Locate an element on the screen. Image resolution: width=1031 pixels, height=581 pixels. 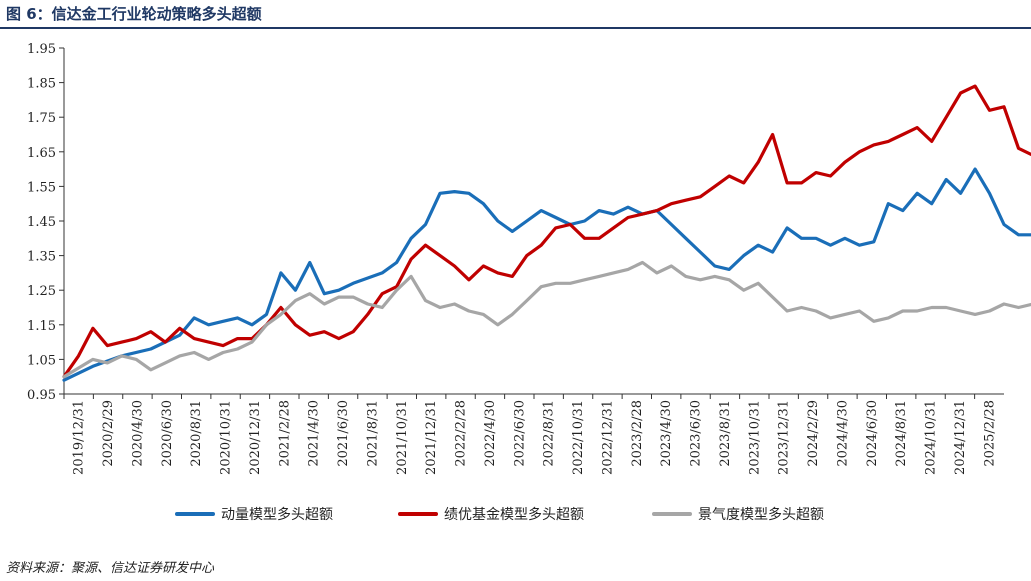
x-tick-label: 2022/8/31 is located at coordinates (549, 433).